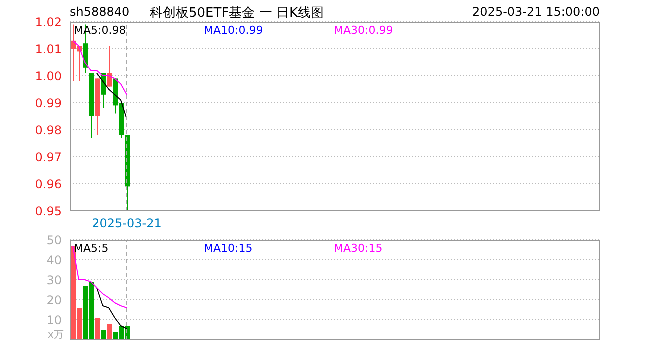 The width and height of the screenshot is (660, 360). Describe the element at coordinates (48, 103) in the screenshot. I see `y-tick-label: 0.99` at that location.